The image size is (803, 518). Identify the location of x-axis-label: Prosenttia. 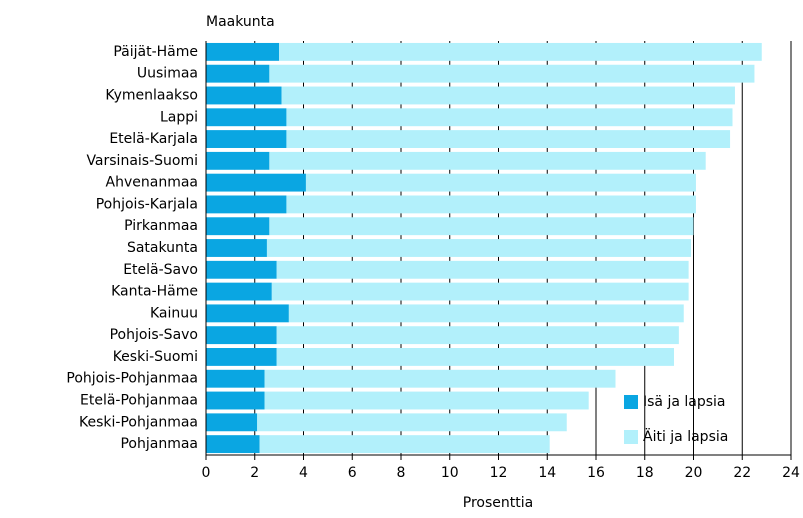
(498, 503).